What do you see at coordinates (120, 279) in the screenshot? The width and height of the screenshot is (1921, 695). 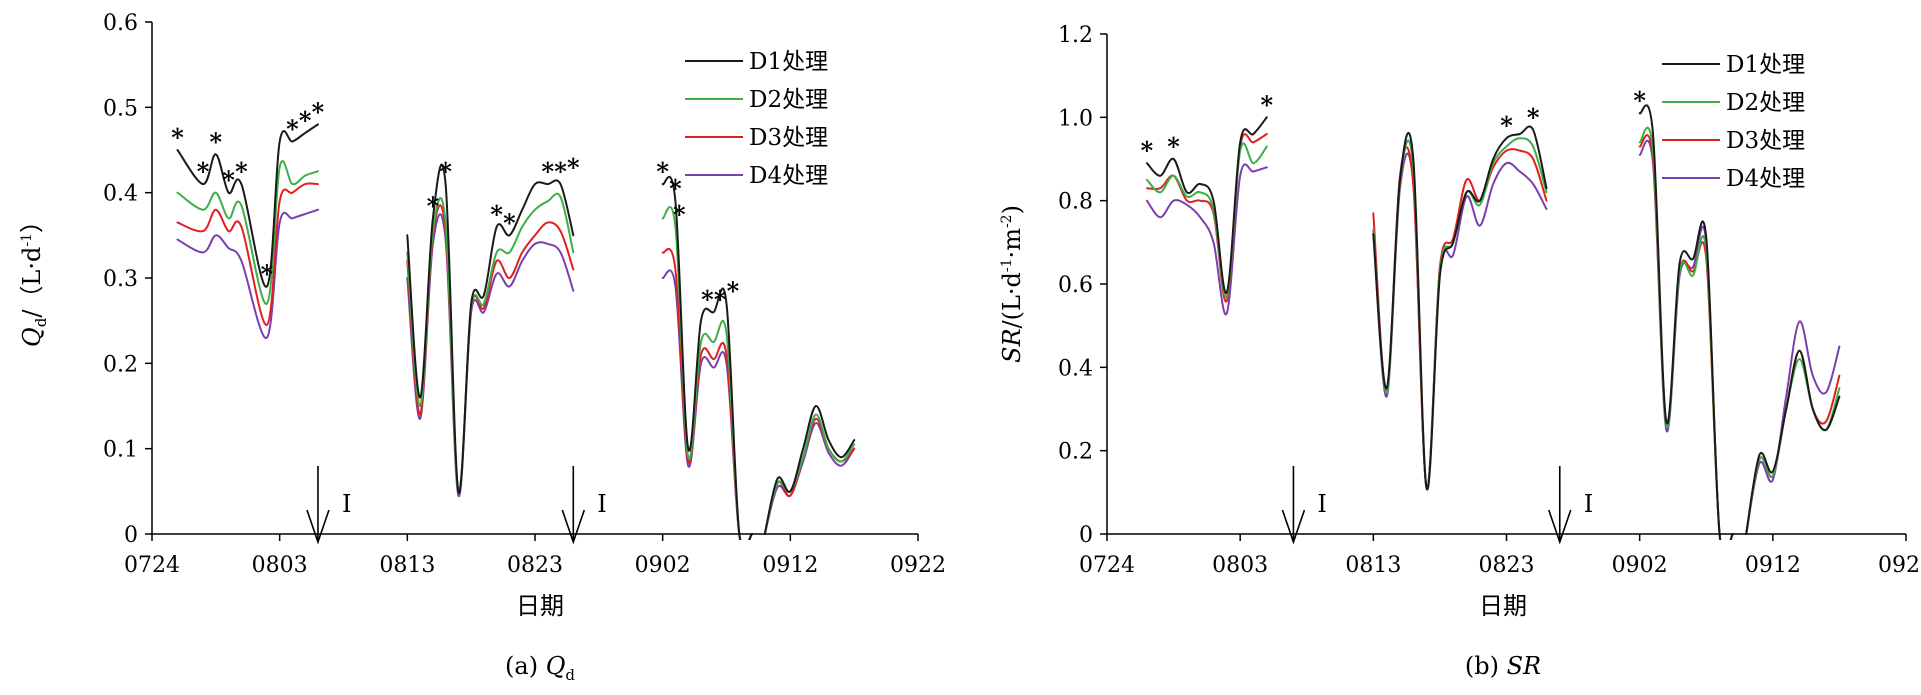 I see `y-tick-label: 0.3` at bounding box center [120, 279].